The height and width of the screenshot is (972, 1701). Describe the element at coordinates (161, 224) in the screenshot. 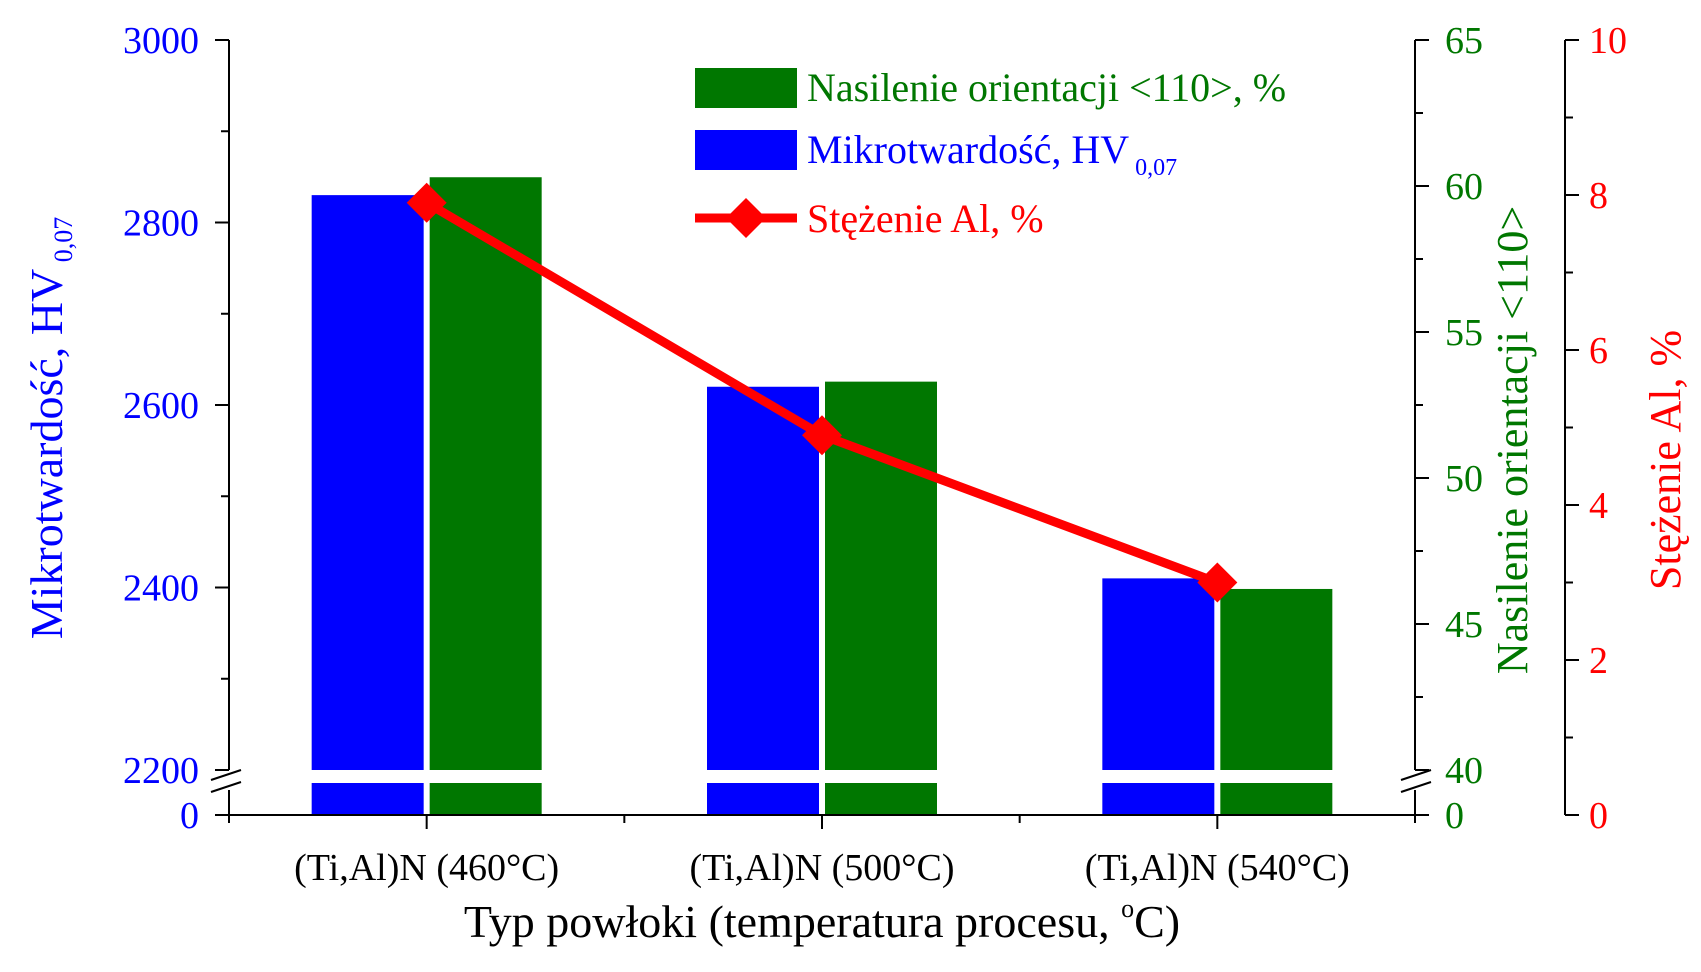

I see `left-axis-tick-label: 2800` at that location.